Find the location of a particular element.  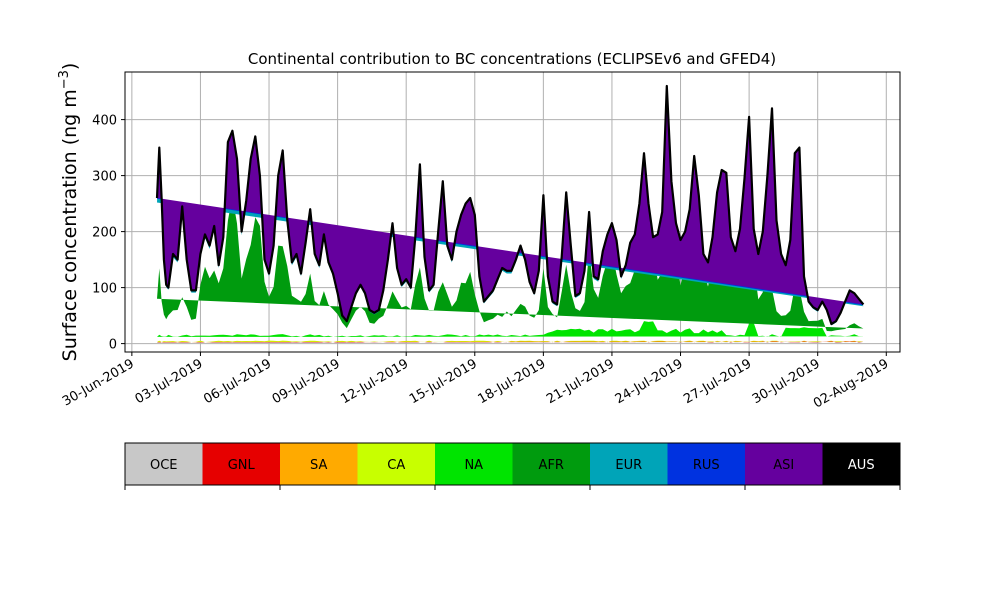

legend-swatch-eur is located at coordinates (629, 464).